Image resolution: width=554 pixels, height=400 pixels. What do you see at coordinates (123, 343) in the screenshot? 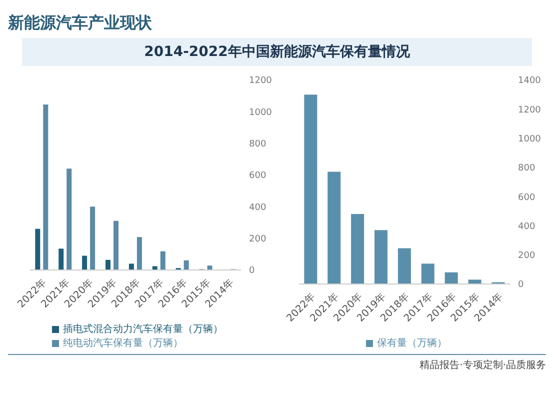
I see `legend-label: 纯电动汽车保有量（万辆）` at bounding box center [123, 343].